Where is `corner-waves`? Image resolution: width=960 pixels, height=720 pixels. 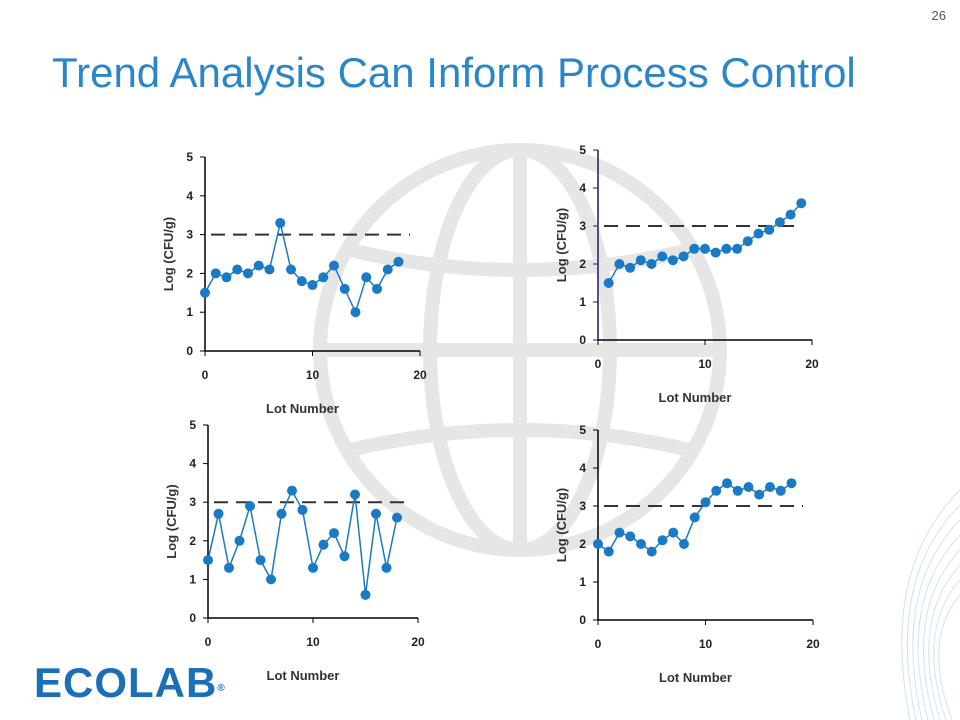
corner-waves is located at coordinates (930, 604).